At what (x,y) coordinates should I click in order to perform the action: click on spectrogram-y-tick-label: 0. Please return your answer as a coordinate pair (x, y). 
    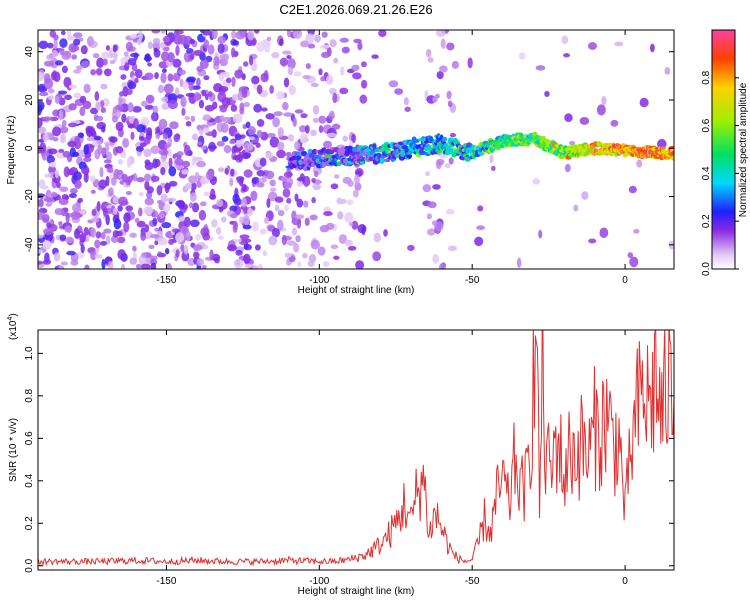
    Looking at the image, I should click on (29, 148).